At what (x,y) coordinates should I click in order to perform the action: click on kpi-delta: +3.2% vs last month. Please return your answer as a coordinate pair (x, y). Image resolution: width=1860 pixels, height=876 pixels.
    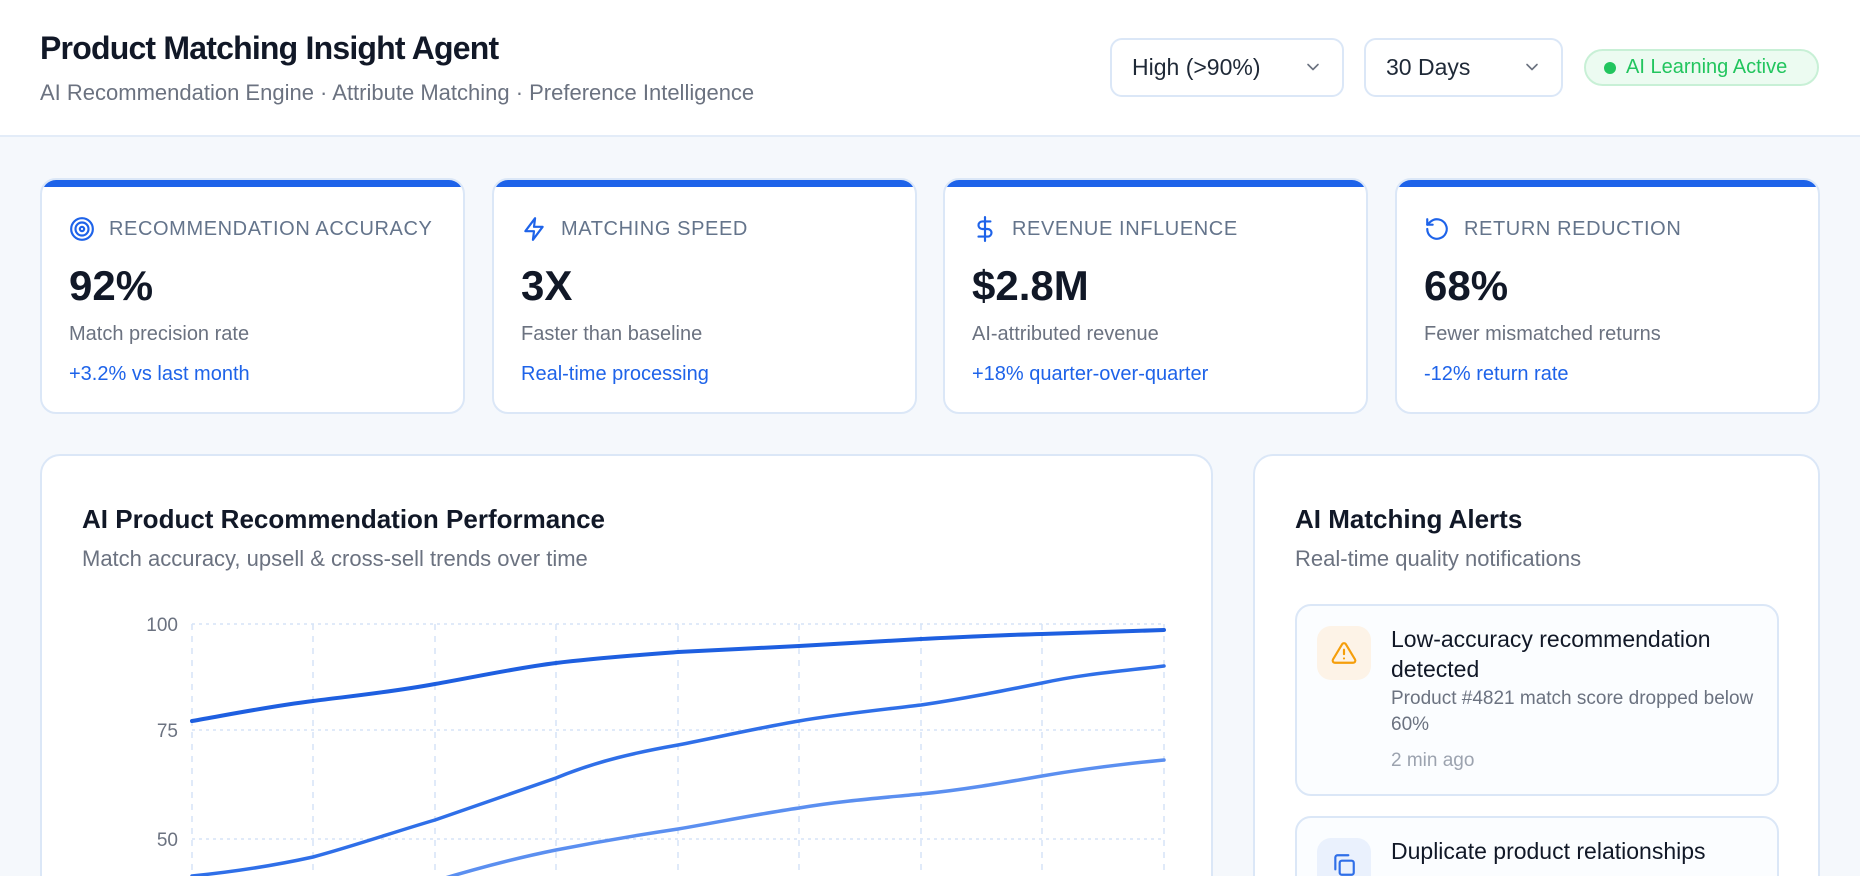
    Looking at the image, I should click on (159, 374).